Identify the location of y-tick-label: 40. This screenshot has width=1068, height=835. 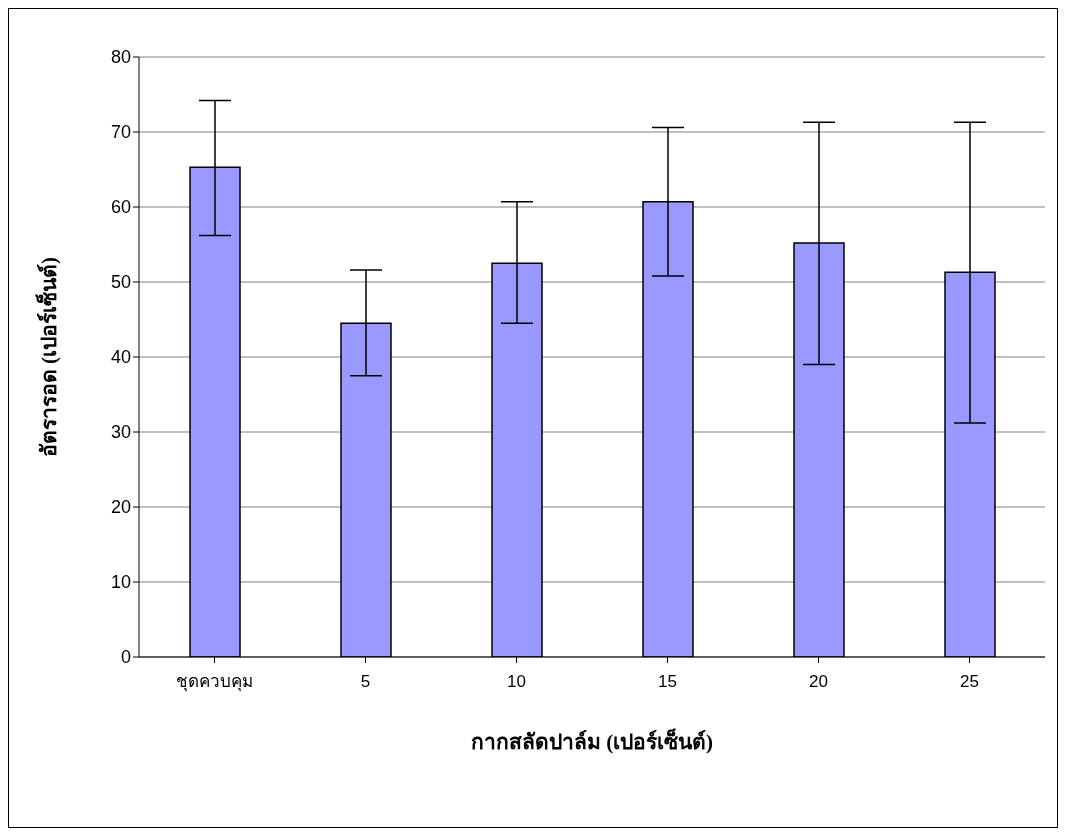
(120, 357).